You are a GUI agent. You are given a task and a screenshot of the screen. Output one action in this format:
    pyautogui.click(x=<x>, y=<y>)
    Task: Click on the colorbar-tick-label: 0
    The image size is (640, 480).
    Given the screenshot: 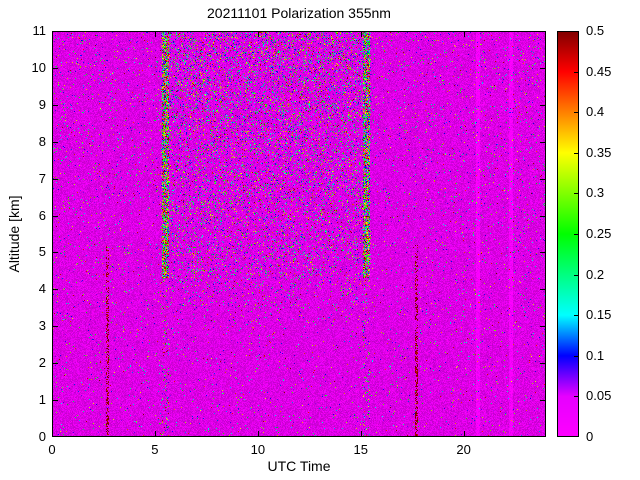 What is the action you would take?
    pyautogui.click(x=590, y=436)
    